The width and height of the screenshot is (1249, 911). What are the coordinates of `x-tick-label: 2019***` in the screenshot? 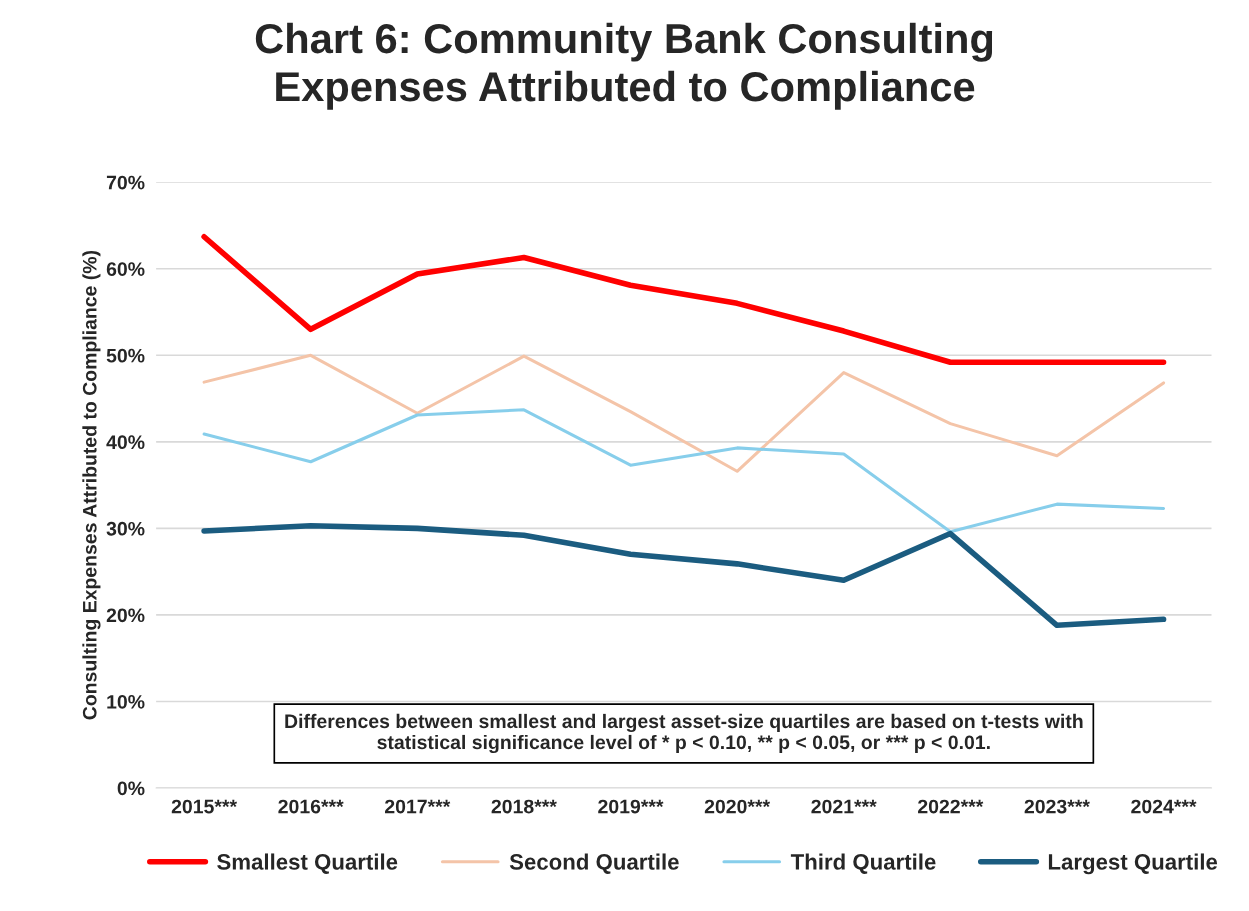 It's located at (631, 806).